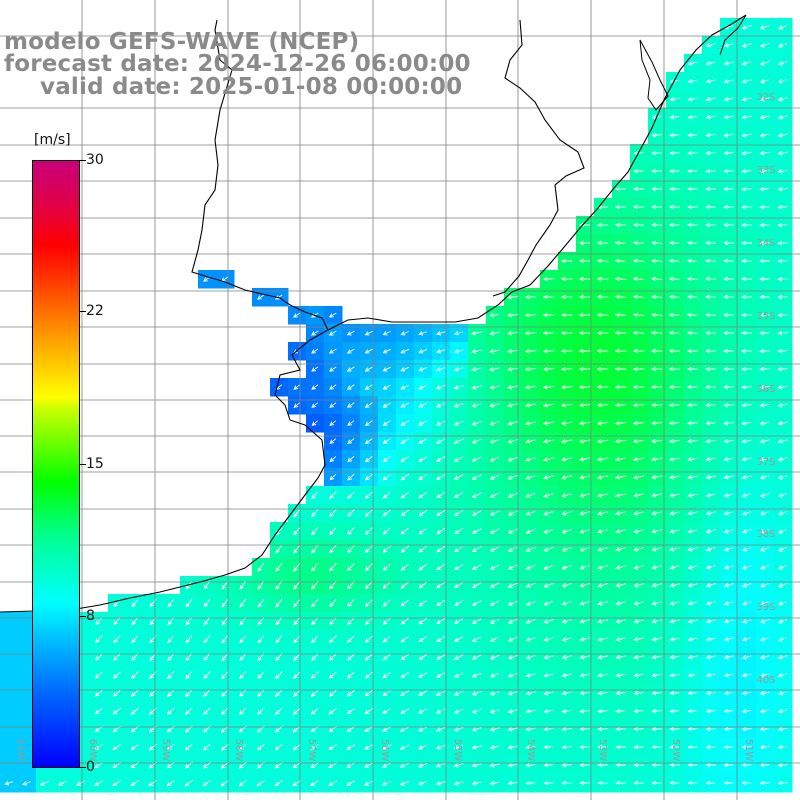  I want to click on longitude-label: 52W, so click(675, 750).